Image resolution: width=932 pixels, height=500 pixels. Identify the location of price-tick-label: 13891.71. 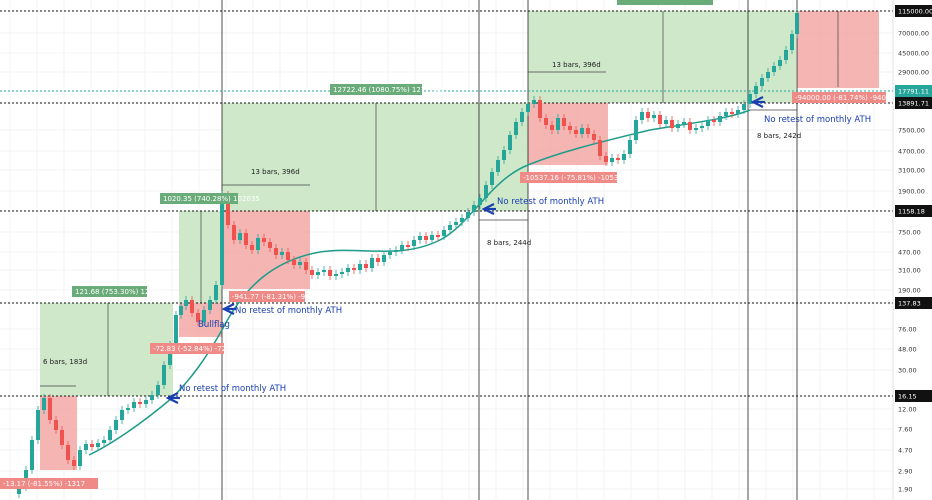
(913, 104).